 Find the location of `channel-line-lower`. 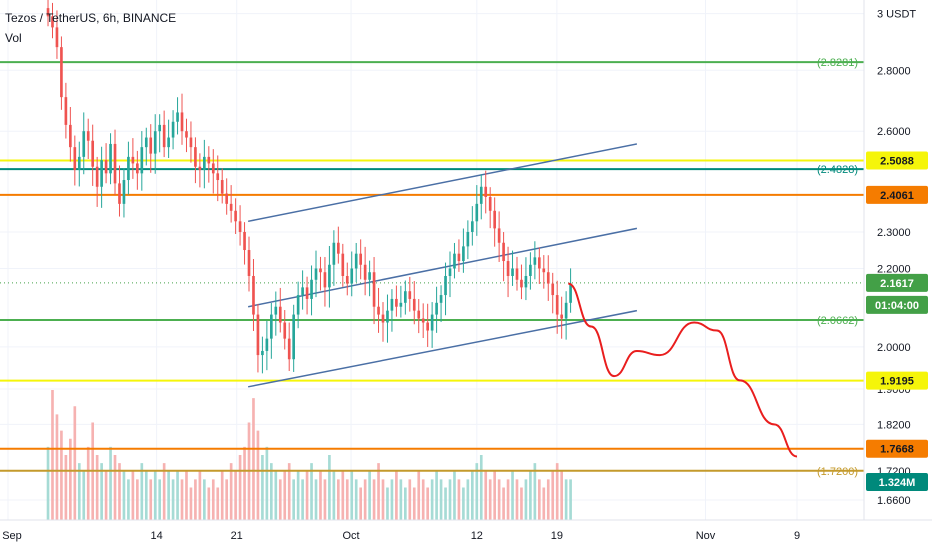

channel-line-lower is located at coordinates (442, 348).